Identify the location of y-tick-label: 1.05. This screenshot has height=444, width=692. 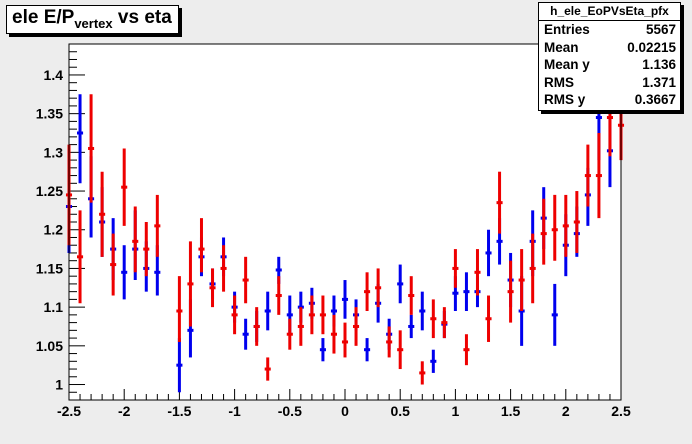
(49, 346).